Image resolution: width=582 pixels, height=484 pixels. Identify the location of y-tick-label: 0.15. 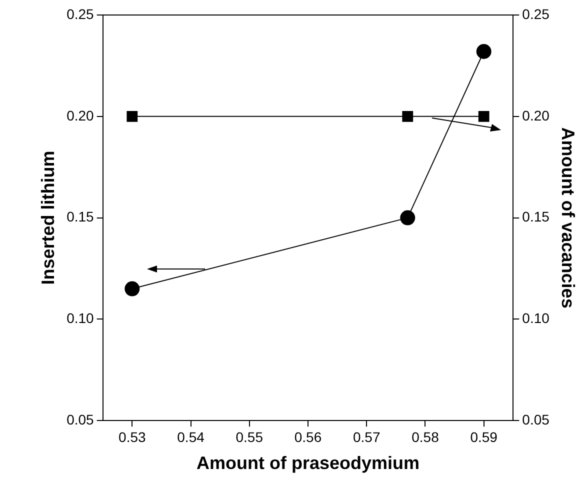
(80, 216).